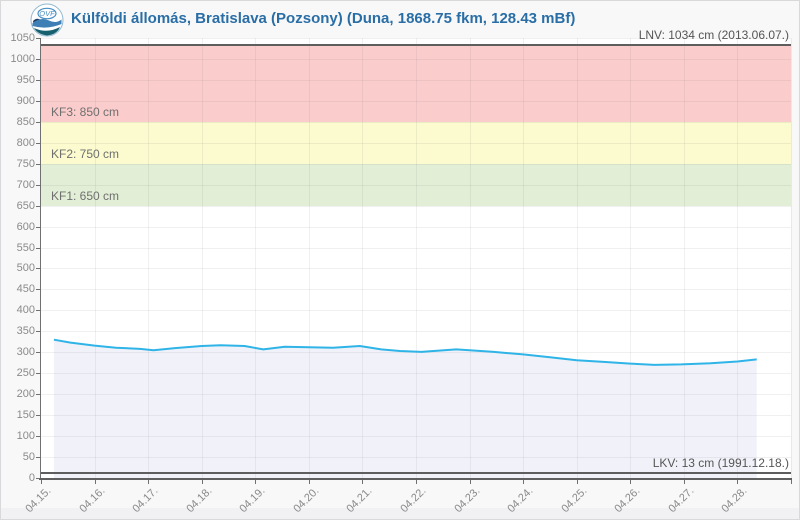  Describe the element at coordinates (25, 100) in the screenshot. I see `y-tick-label: 900` at that location.